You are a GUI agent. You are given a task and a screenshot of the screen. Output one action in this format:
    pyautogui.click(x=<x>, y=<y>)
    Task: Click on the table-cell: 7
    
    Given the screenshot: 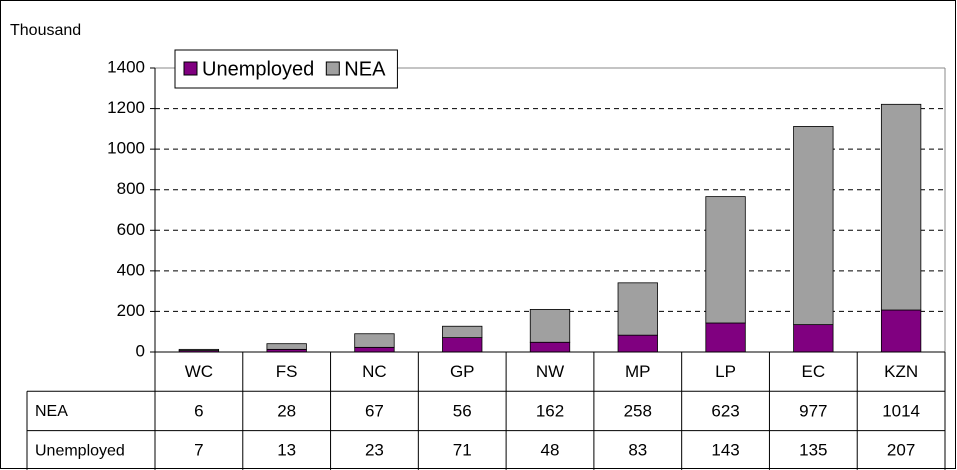 What is the action you would take?
    pyautogui.click(x=198, y=450)
    